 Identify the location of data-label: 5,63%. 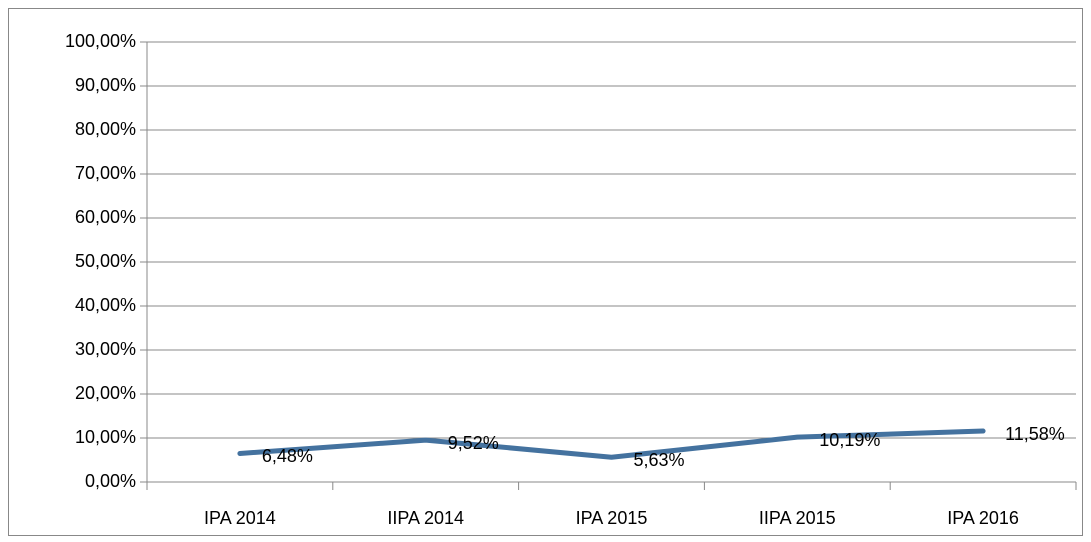
(659, 460).